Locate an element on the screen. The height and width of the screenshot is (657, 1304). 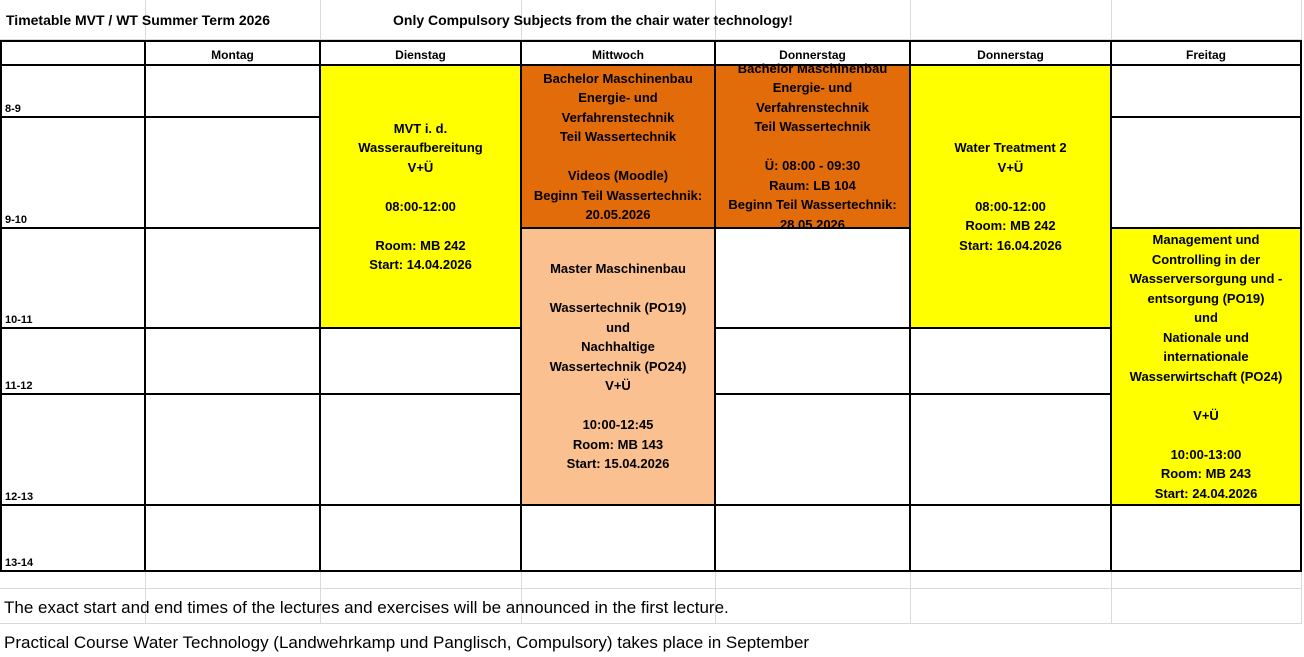
time-label: 12-13 is located at coordinates (19, 497).